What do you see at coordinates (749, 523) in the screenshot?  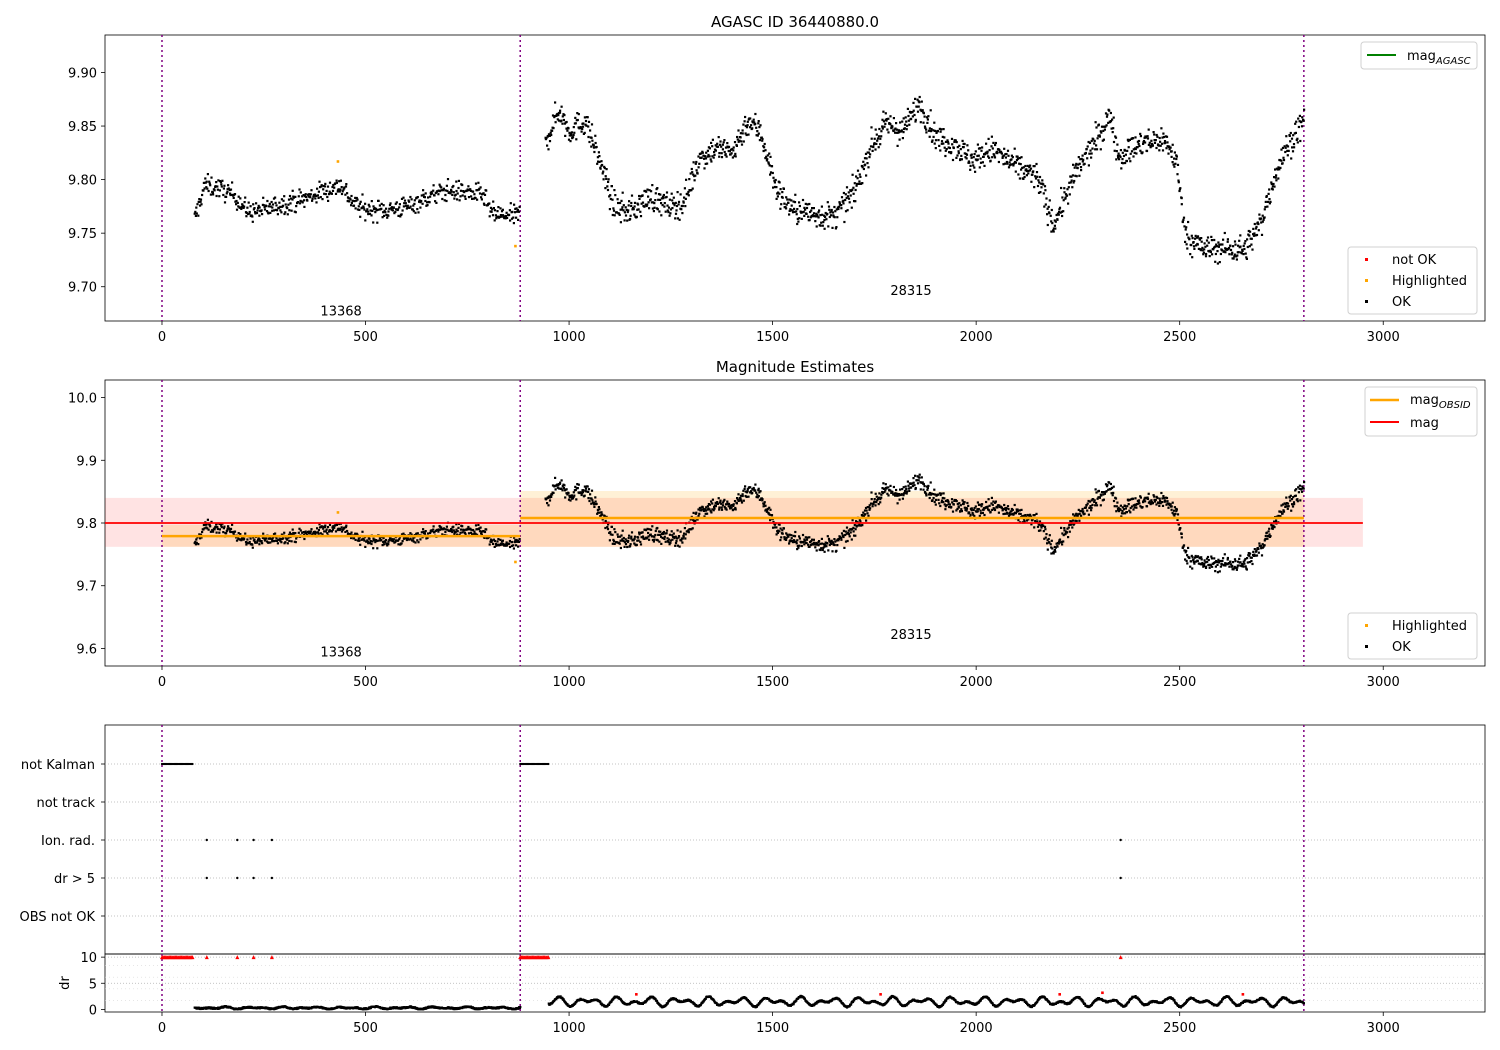 I see `ok-points` at bounding box center [749, 523].